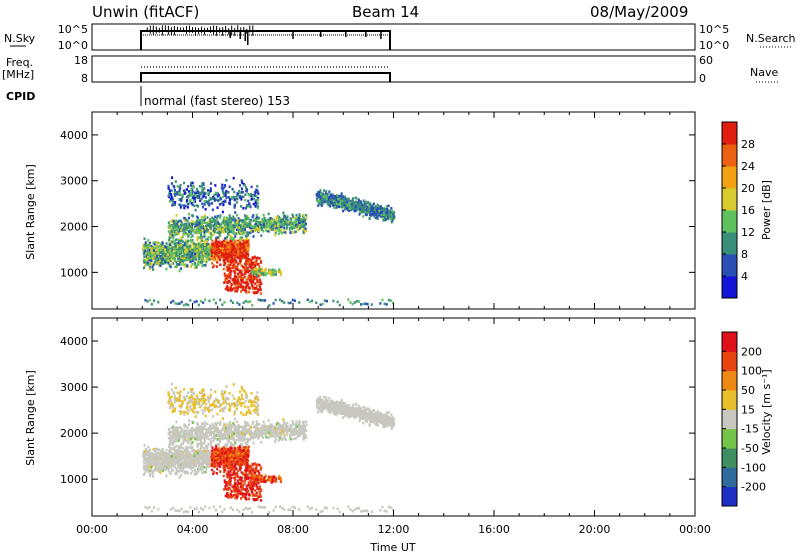 This screenshot has width=800, height=558. What do you see at coordinates (73, 45) in the screenshot?
I see `nsky-left-tick-low: 10^0` at bounding box center [73, 45].